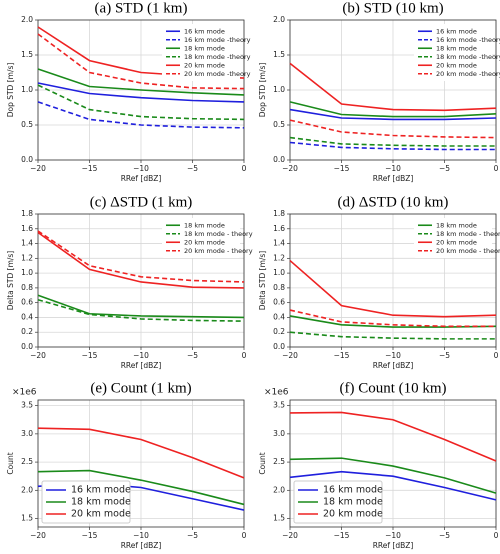 The height and width of the screenshot is (554, 500). Describe the element at coordinates (279, 461) in the screenshot. I see `y-tick-label: 2.5` at that location.